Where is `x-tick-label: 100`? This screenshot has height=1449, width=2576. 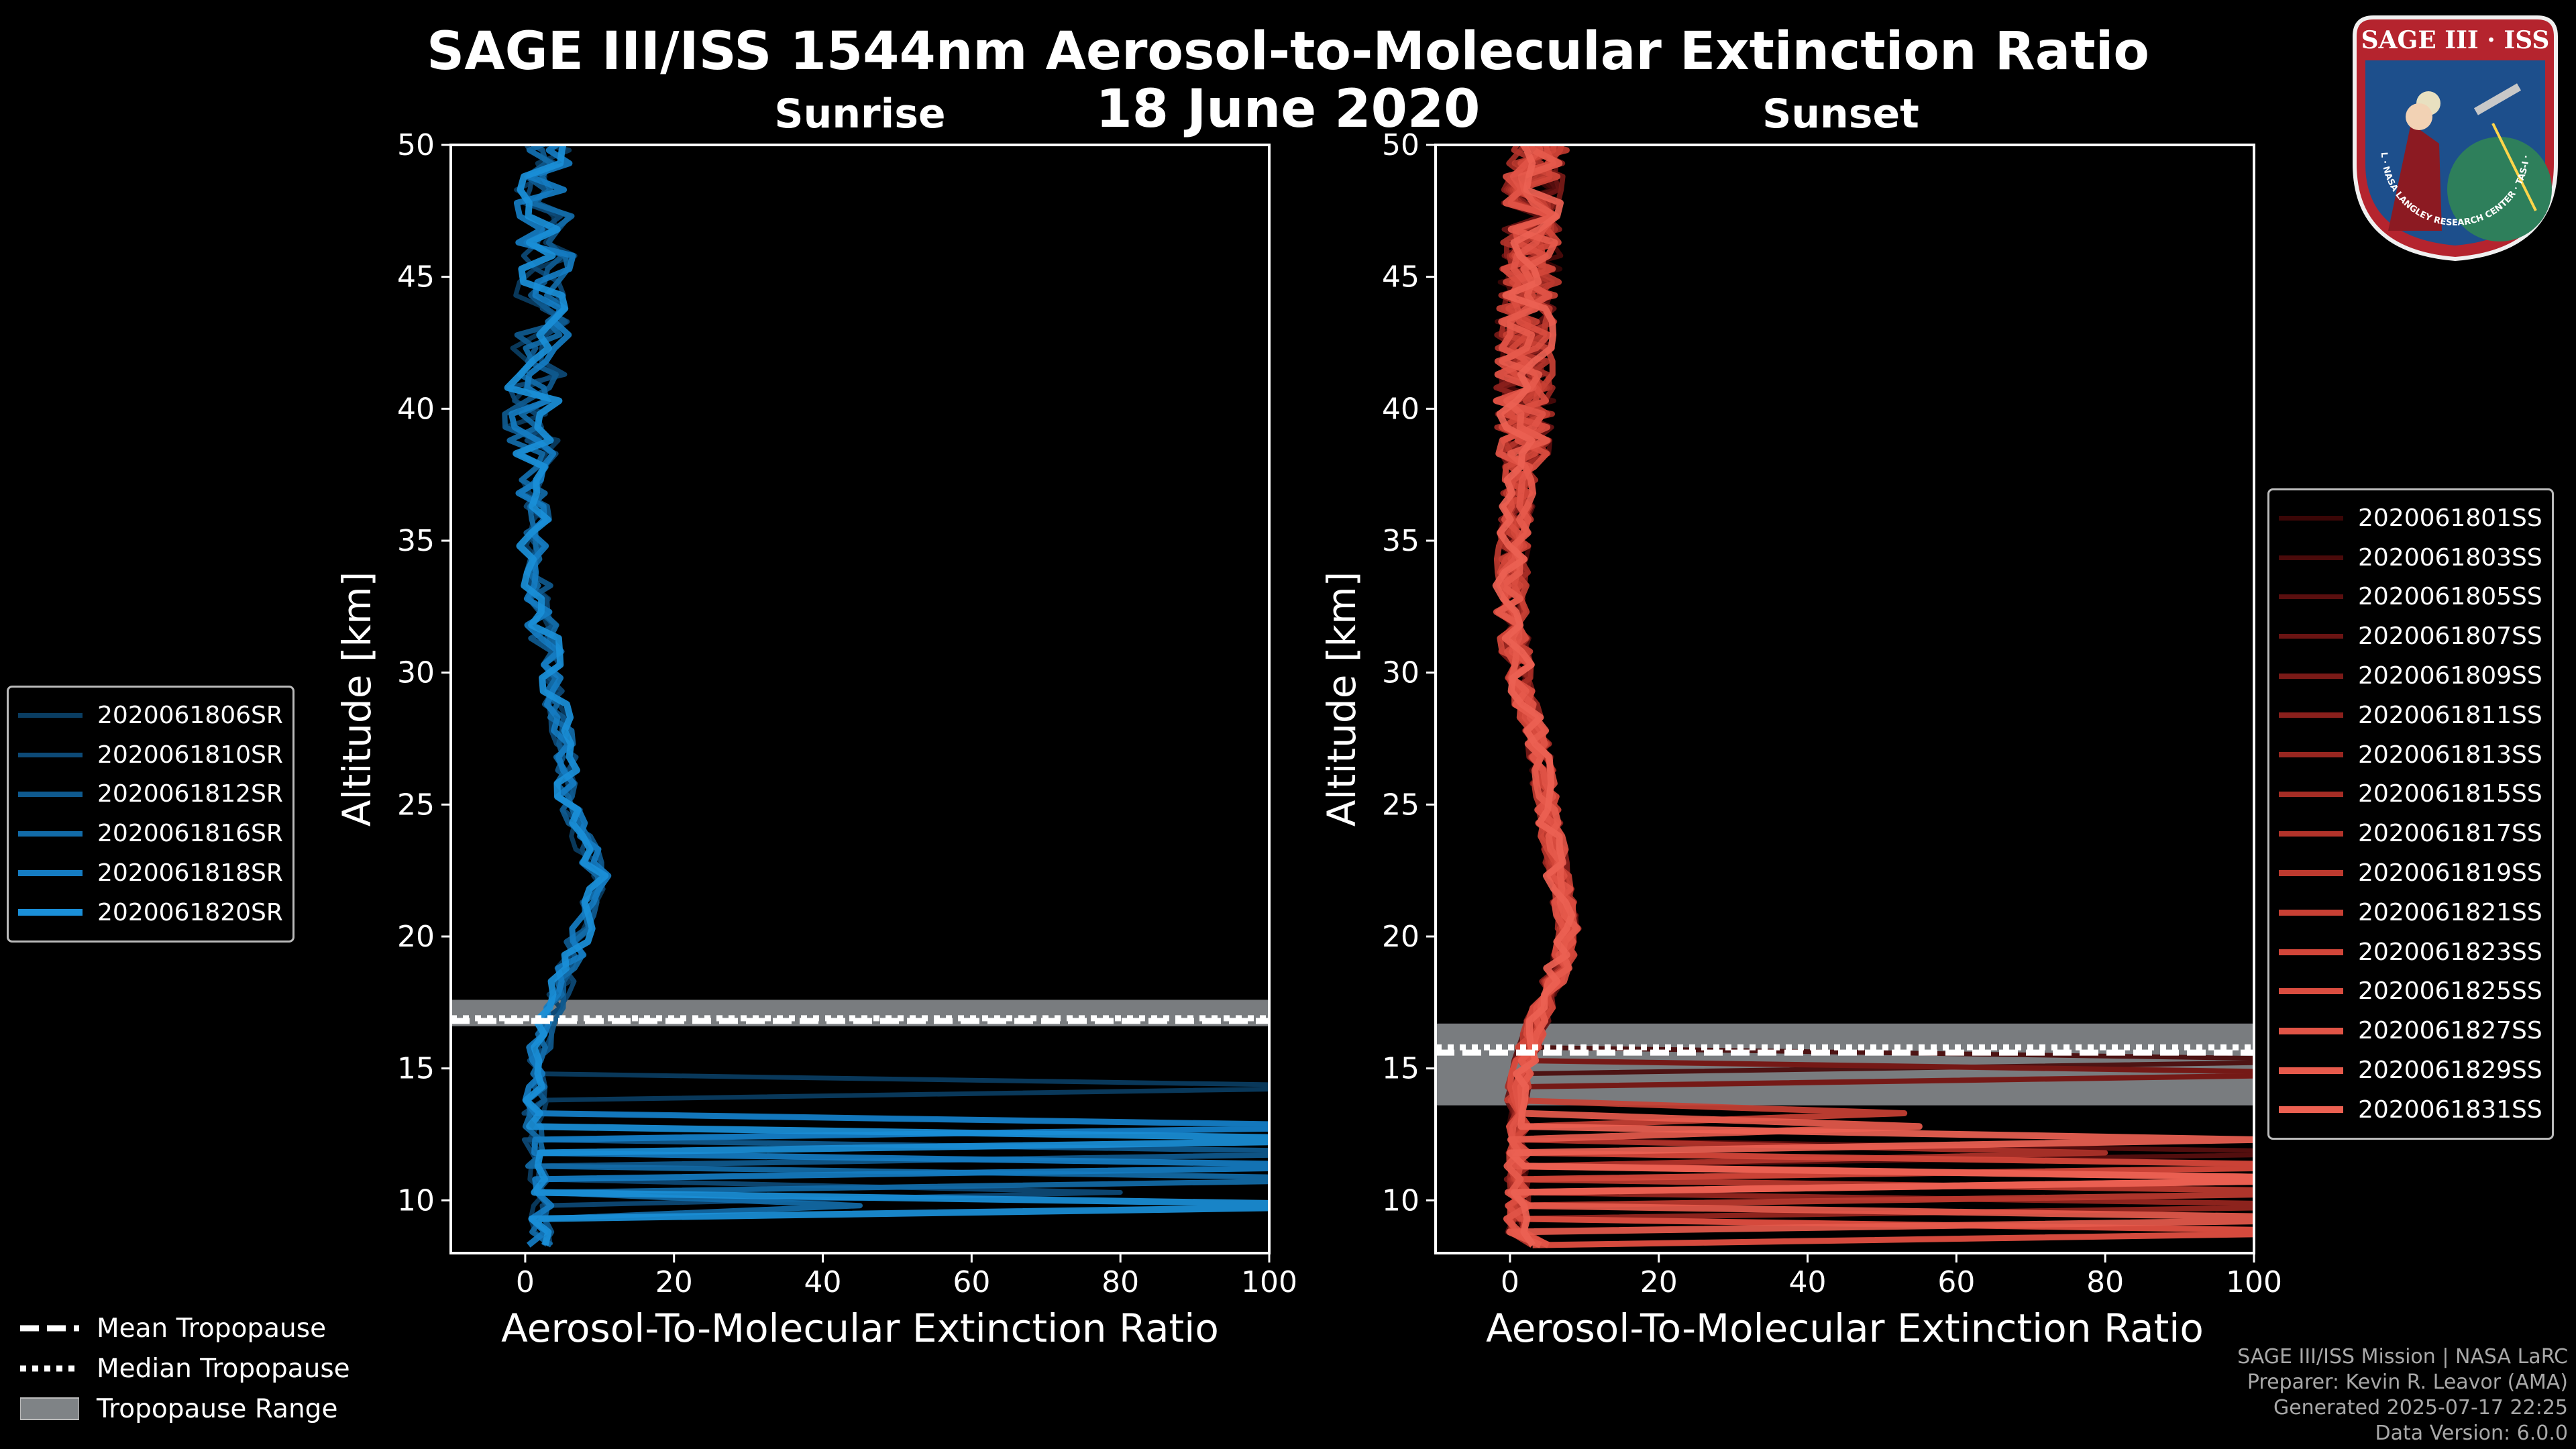
x-tick-label: 100 is located at coordinates (2254, 1282).